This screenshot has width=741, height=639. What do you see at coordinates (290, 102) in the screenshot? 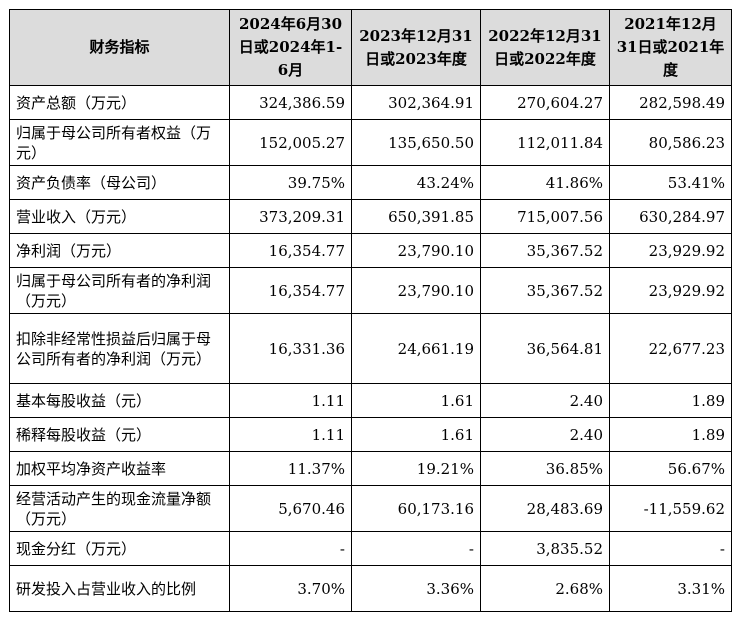
I see `cell-2024: 324,386.59` at bounding box center [290, 102].